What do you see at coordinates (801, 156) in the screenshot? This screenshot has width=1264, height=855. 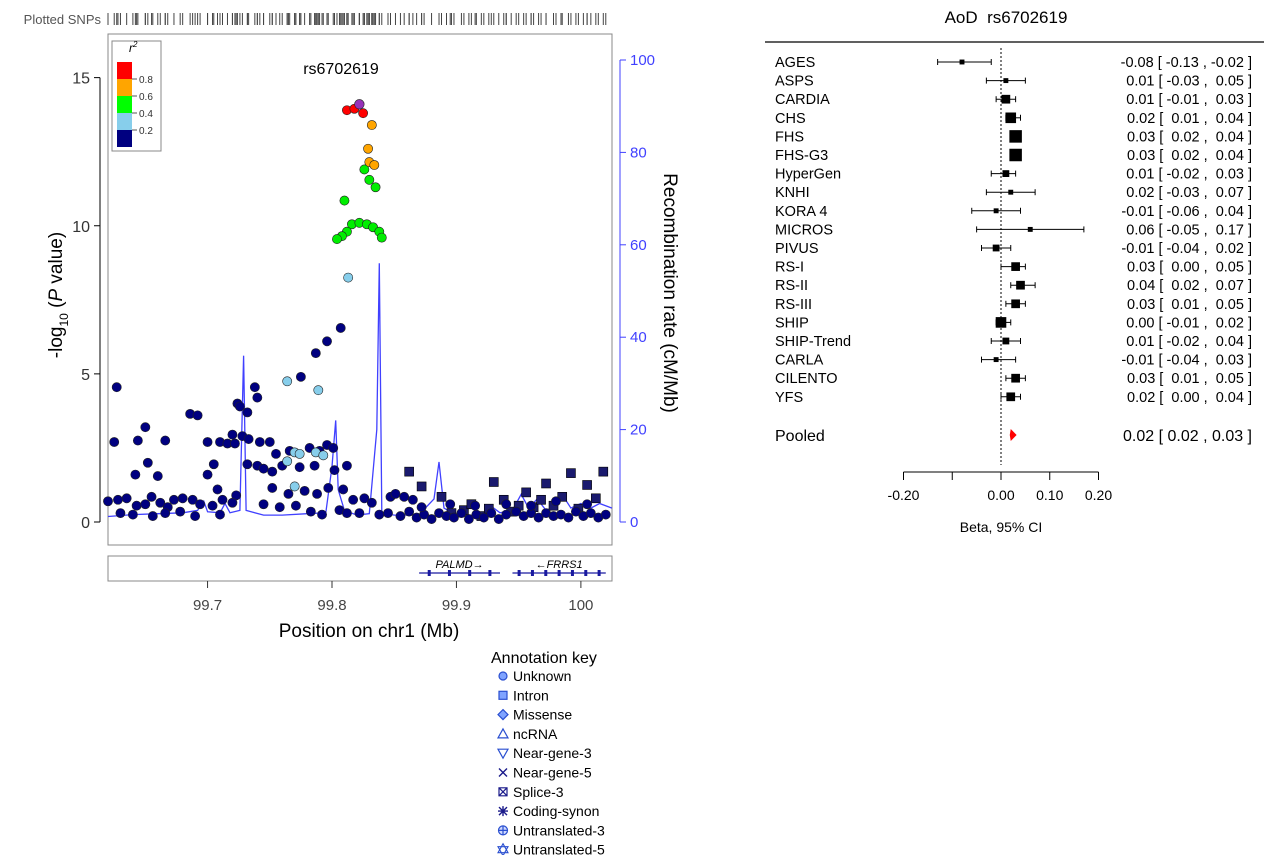 I see `forest-study-name: FHS-G3` at bounding box center [801, 156].